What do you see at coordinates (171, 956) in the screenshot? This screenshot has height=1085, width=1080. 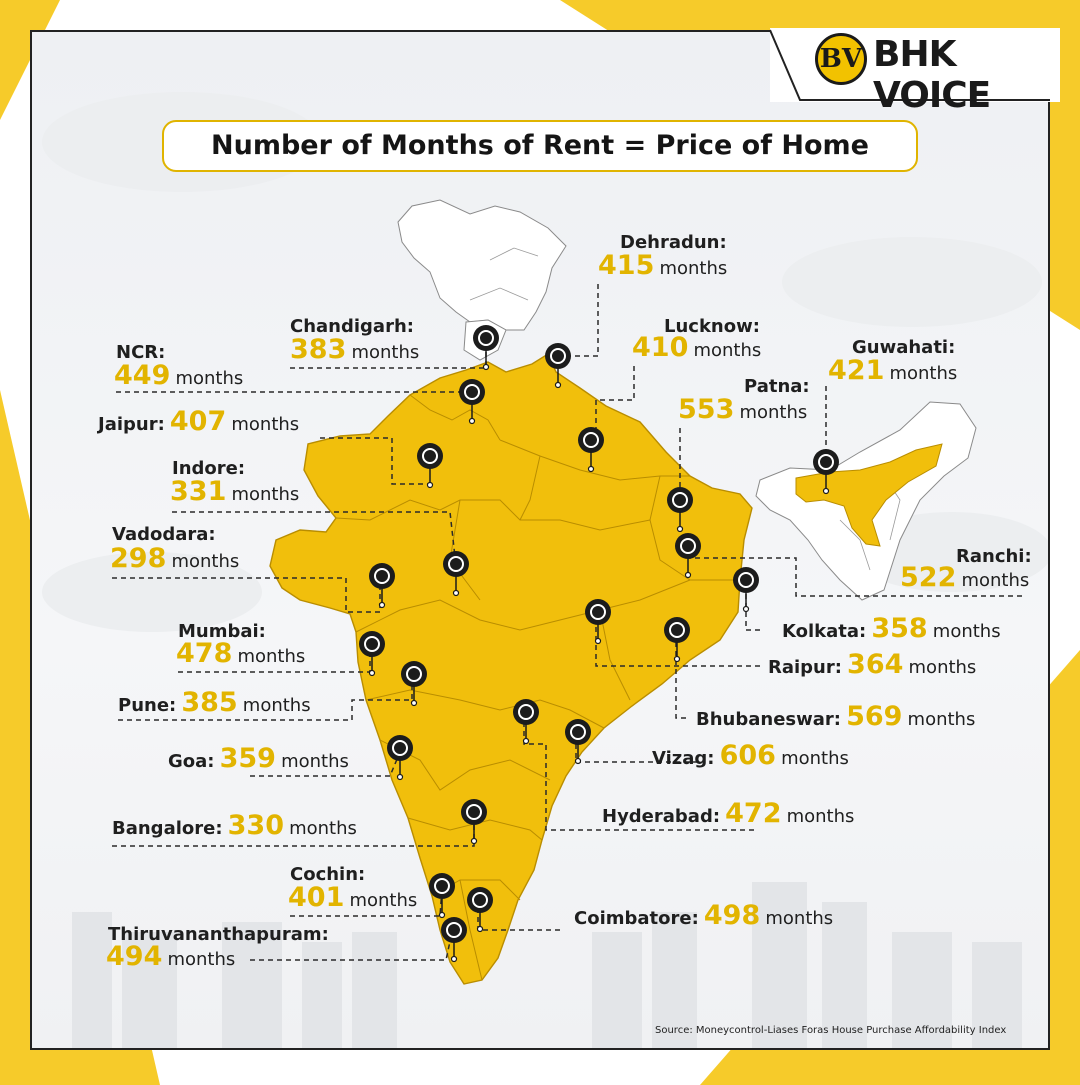 I see `value-thiruvananthapuram: 494 months` at bounding box center [171, 956].